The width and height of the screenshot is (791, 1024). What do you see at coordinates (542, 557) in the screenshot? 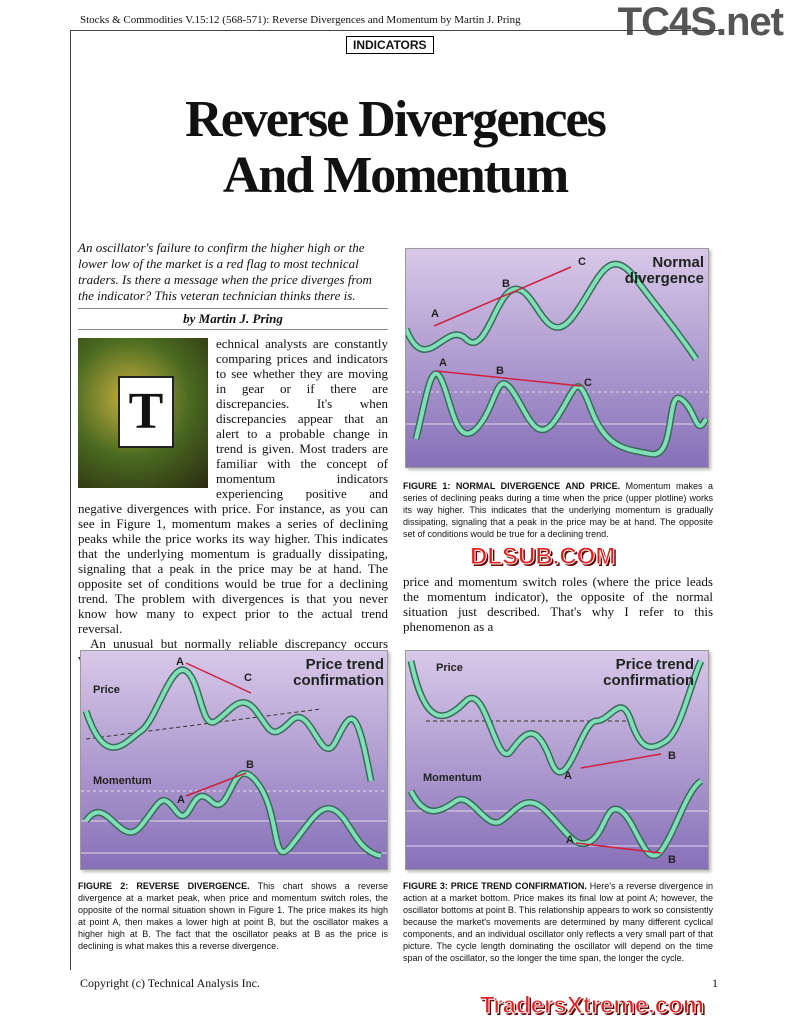
I see `watermark: DLSUB.COM` at bounding box center [542, 557].